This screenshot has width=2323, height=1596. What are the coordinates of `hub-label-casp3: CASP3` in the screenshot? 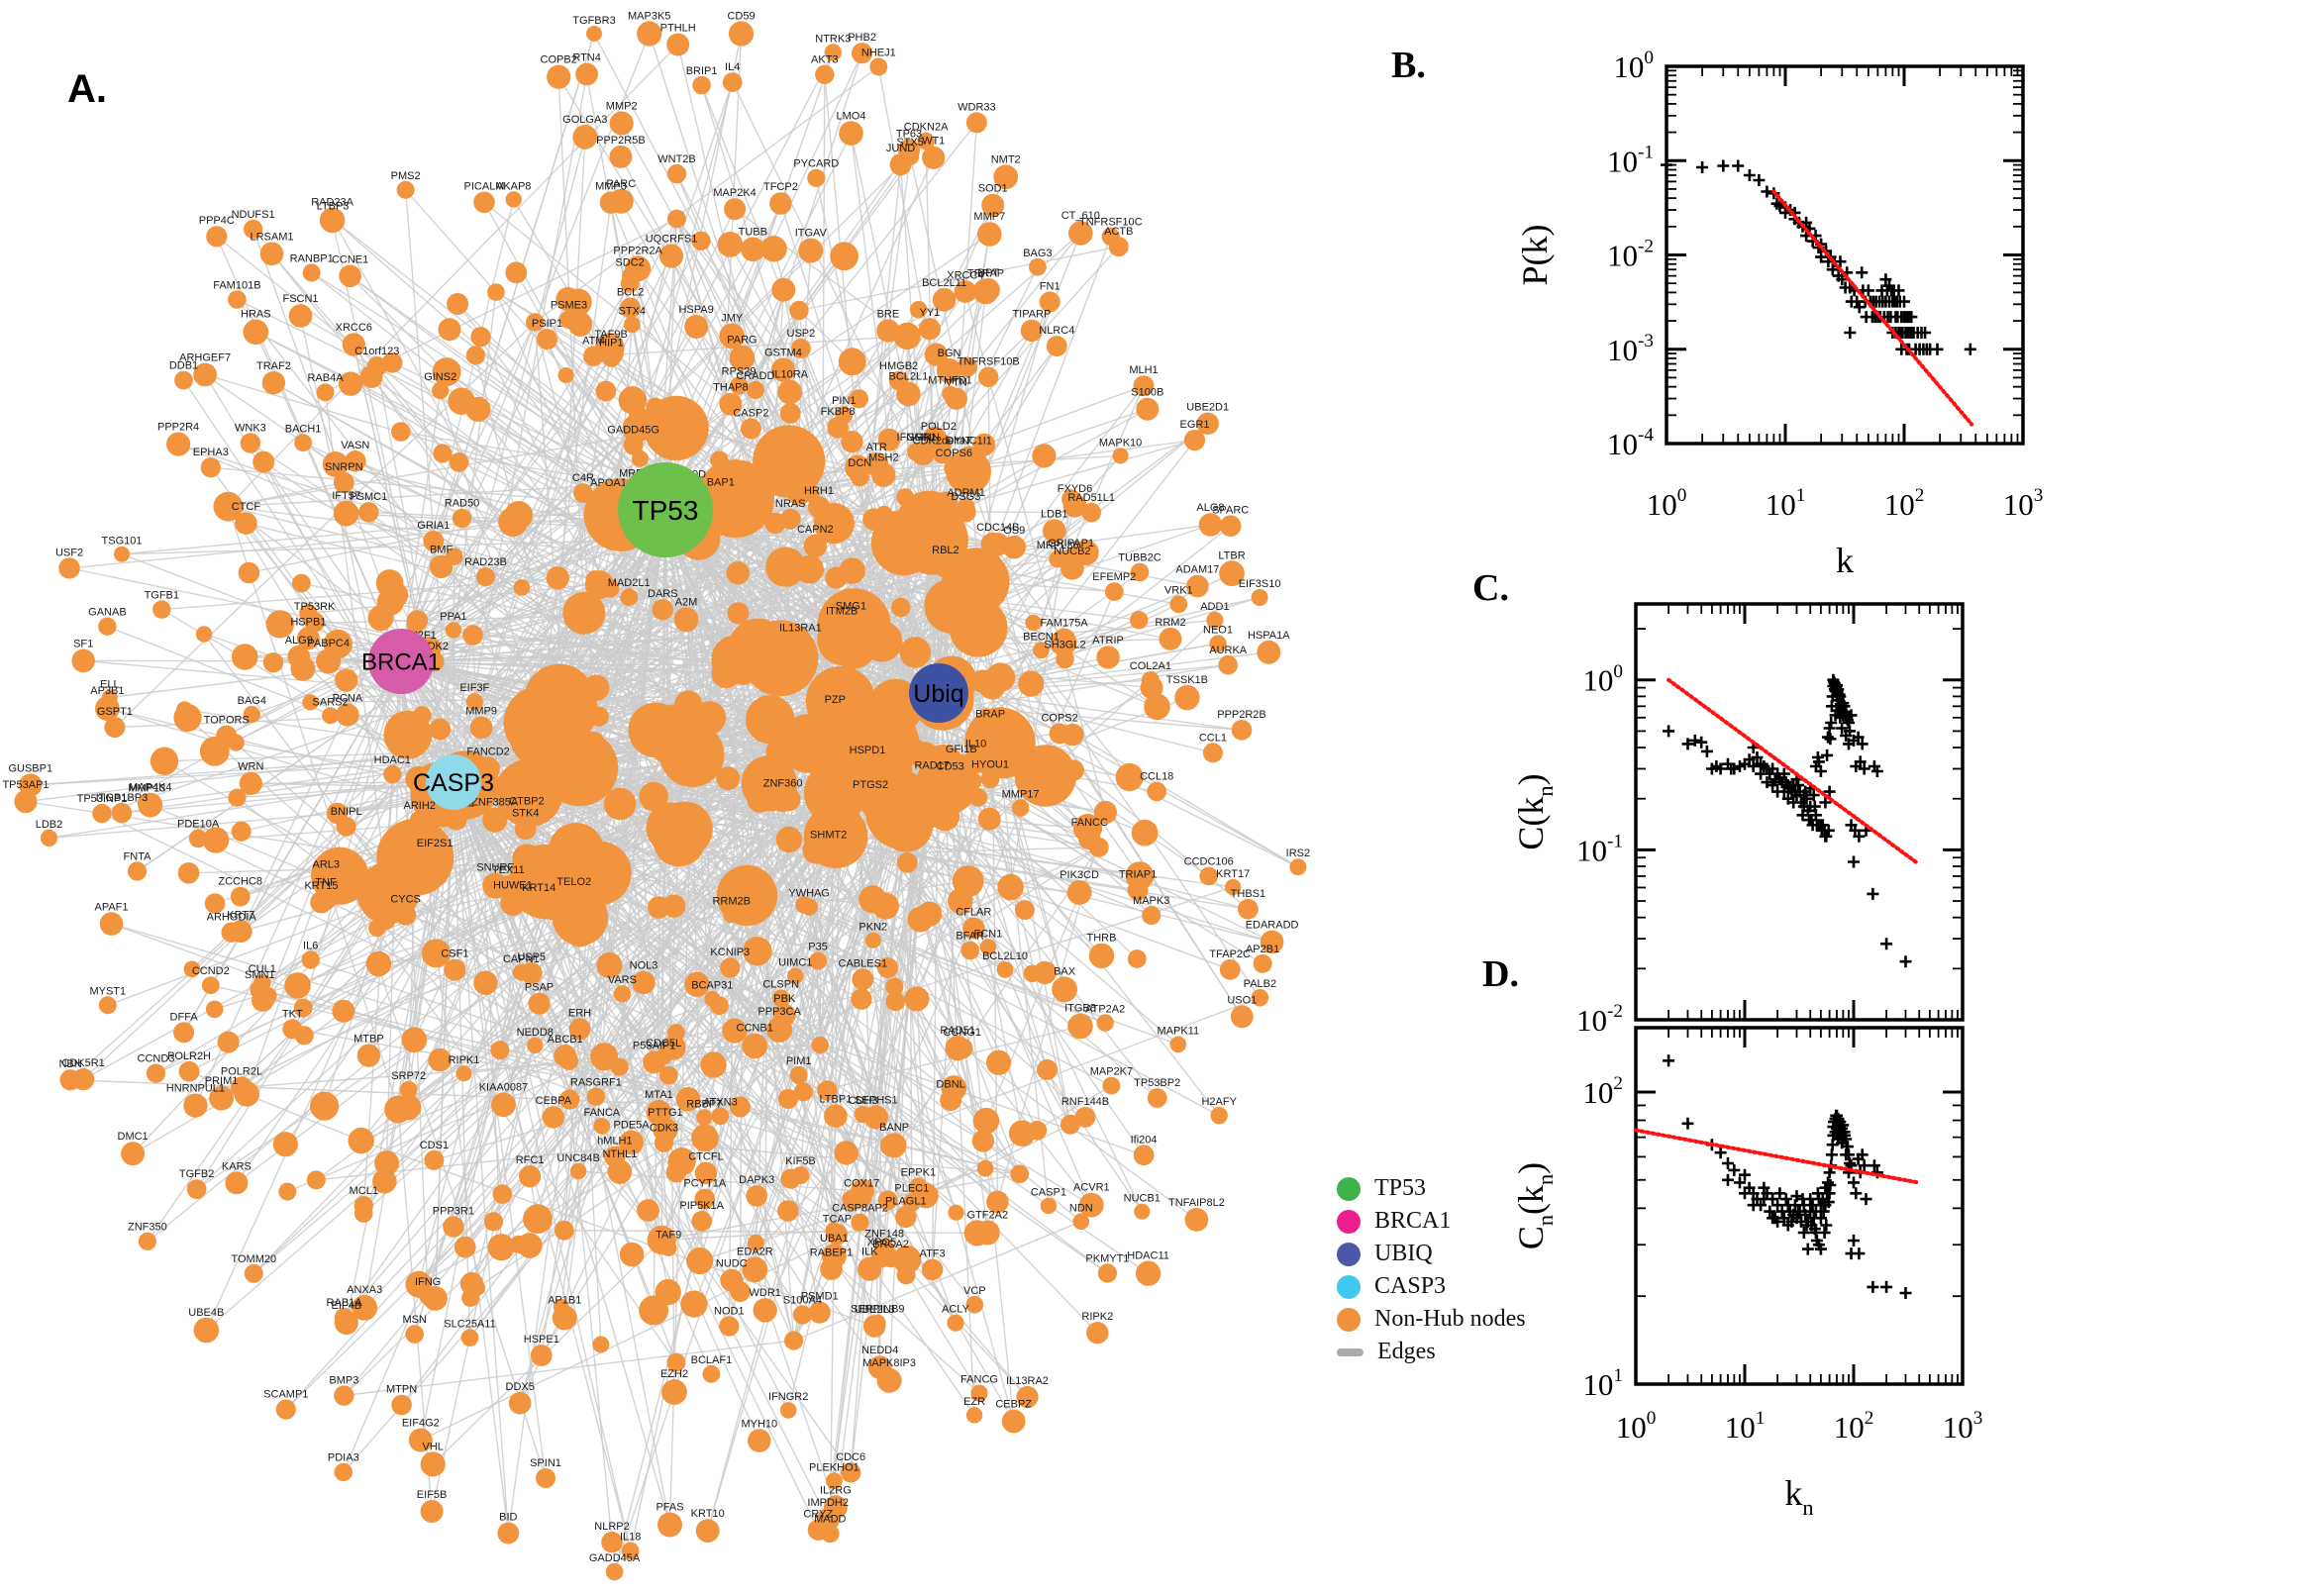 It's located at (453, 783).